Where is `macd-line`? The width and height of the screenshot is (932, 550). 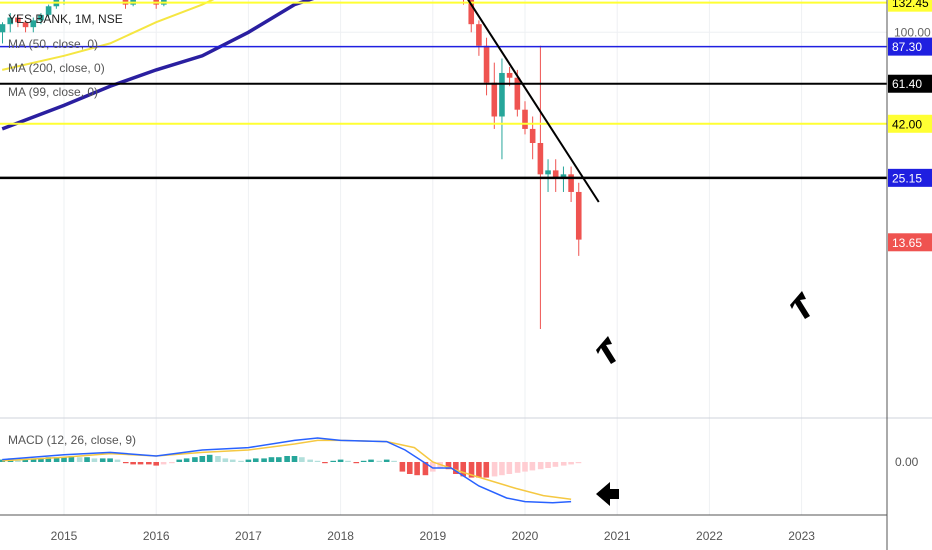 macd-line is located at coordinates (287, 470).